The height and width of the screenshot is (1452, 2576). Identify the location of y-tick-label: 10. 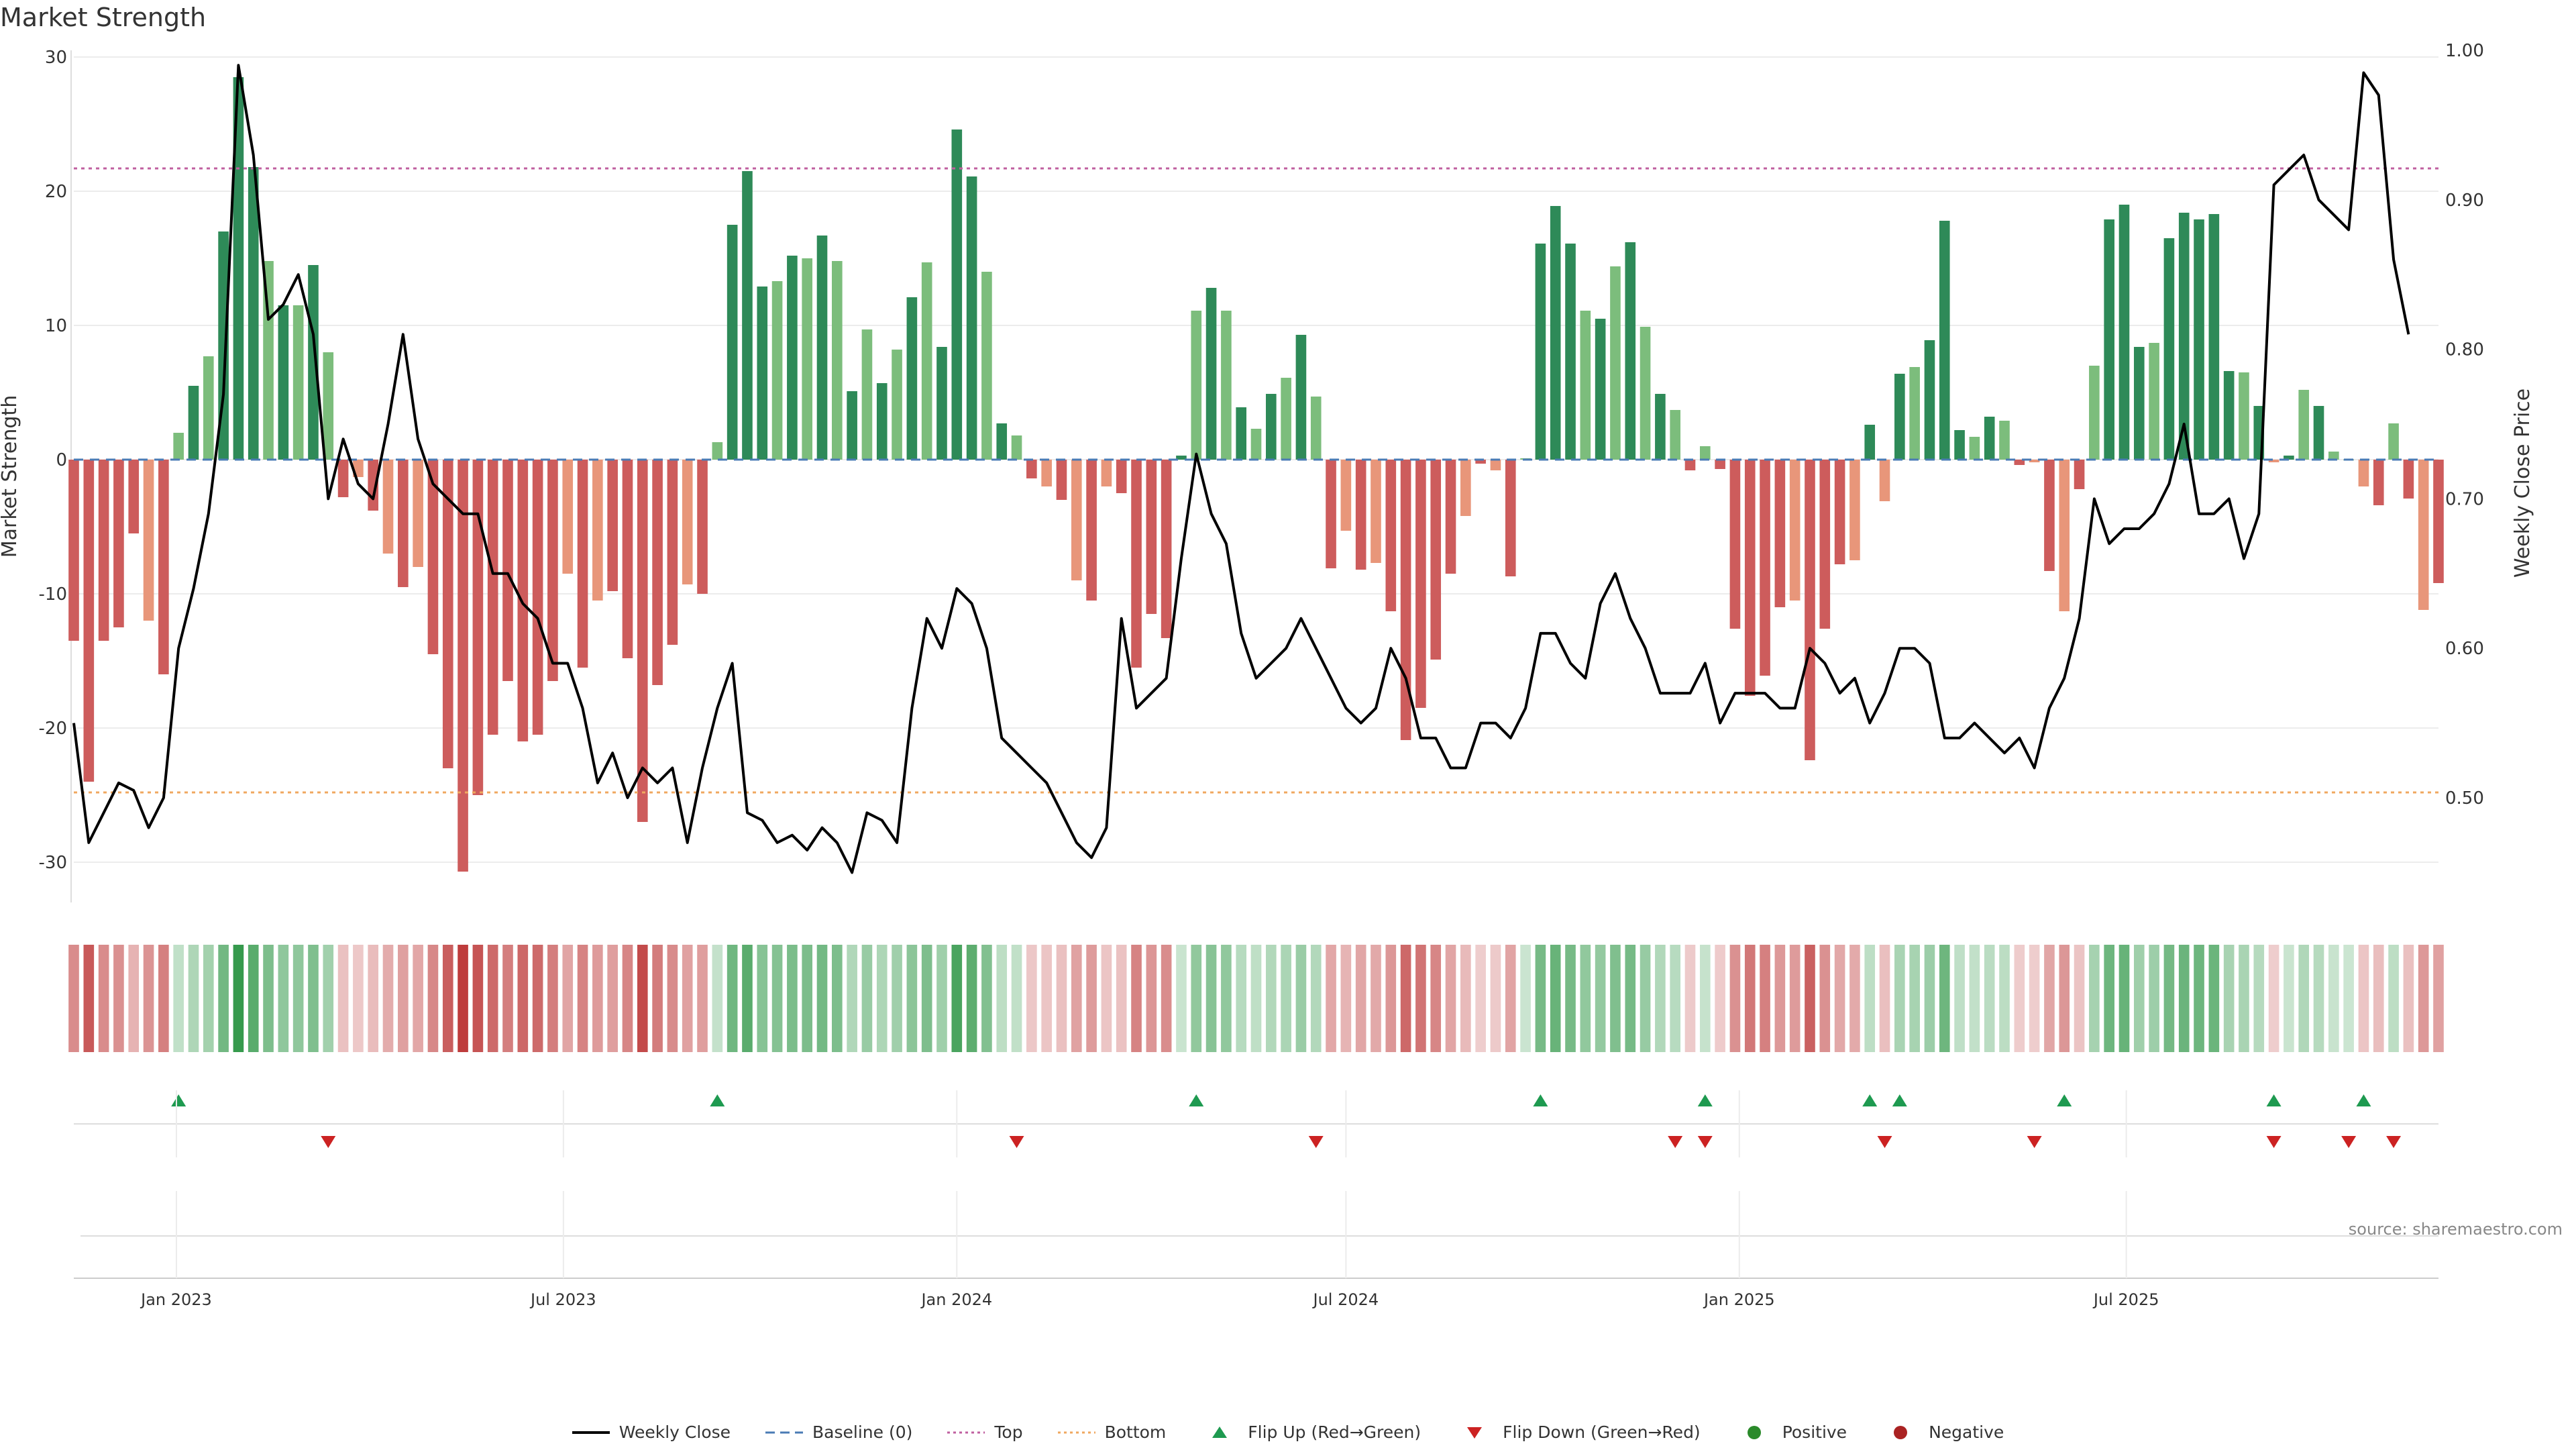
(56, 326).